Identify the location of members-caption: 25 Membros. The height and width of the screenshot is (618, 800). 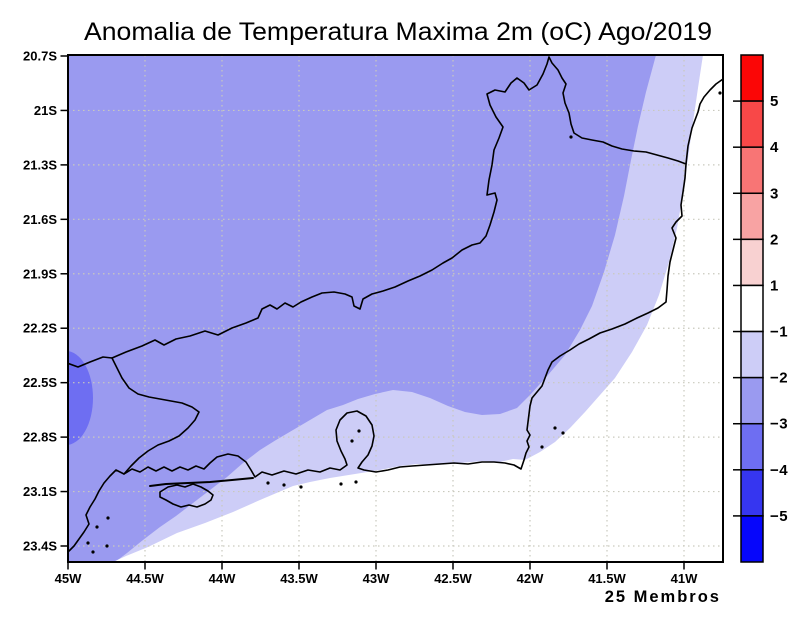
(663, 597).